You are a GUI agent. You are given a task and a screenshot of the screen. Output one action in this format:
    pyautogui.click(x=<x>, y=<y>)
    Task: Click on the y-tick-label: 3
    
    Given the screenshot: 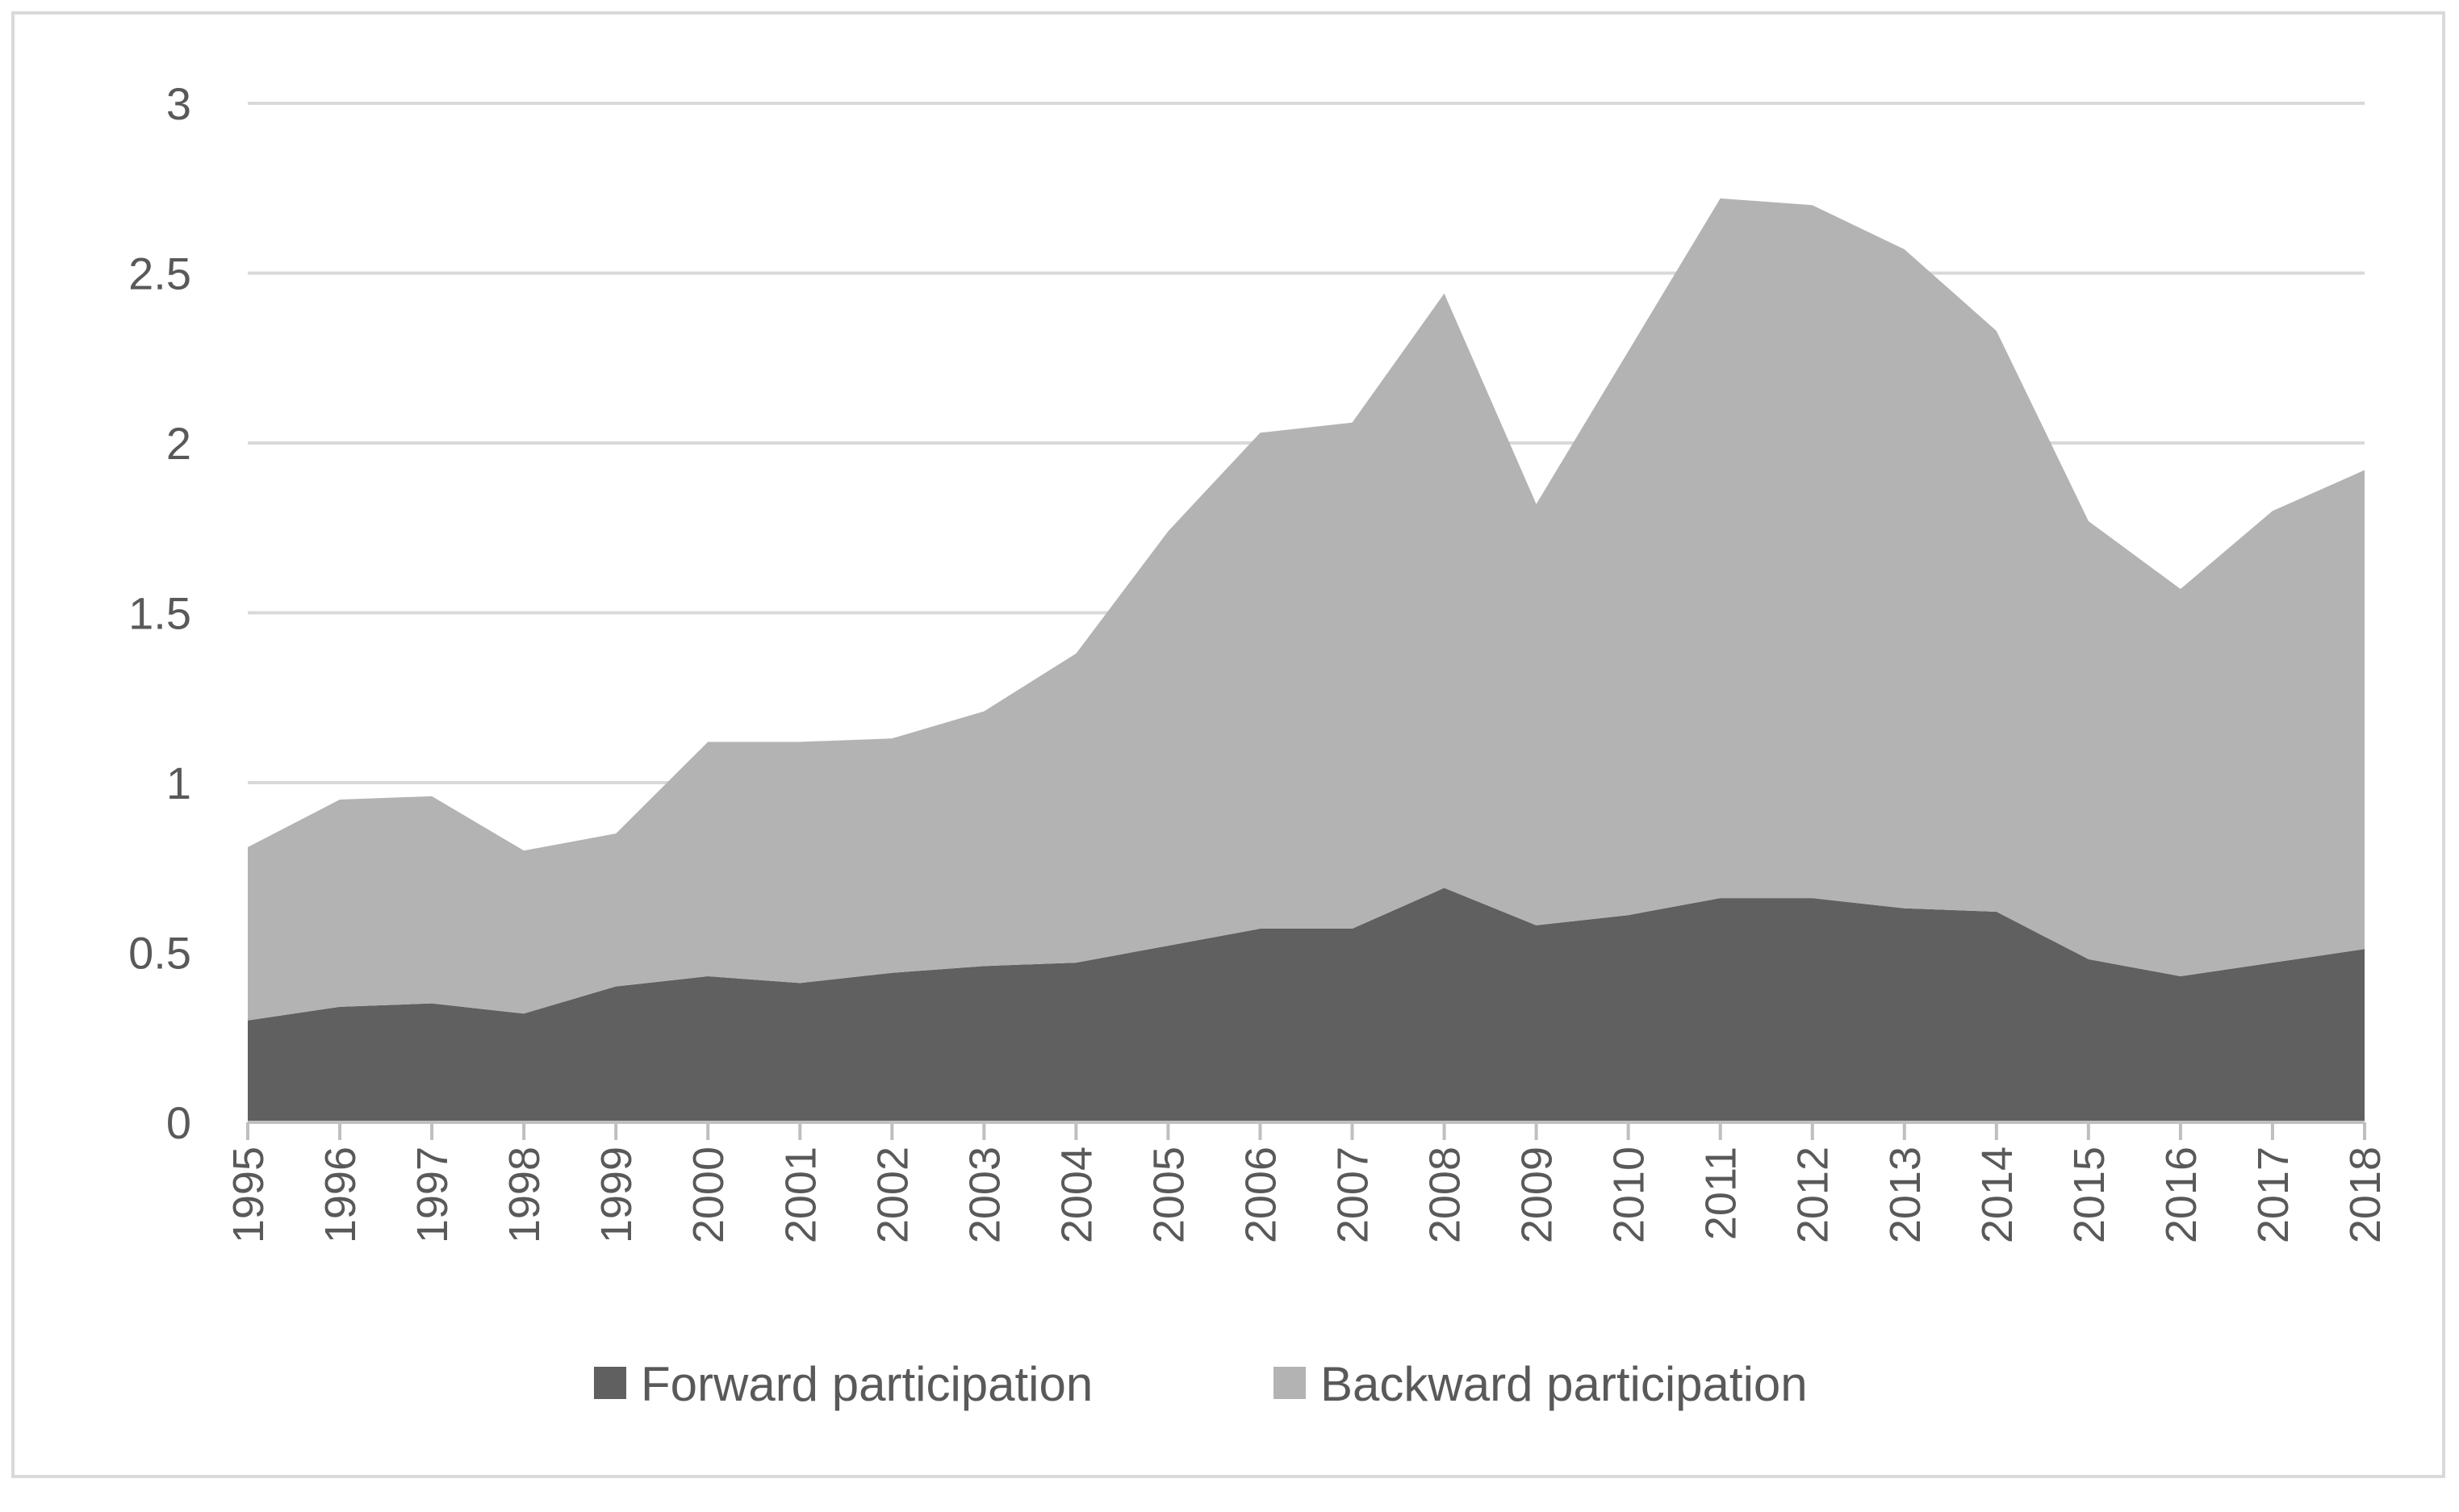 What is the action you would take?
    pyautogui.click(x=179, y=103)
    